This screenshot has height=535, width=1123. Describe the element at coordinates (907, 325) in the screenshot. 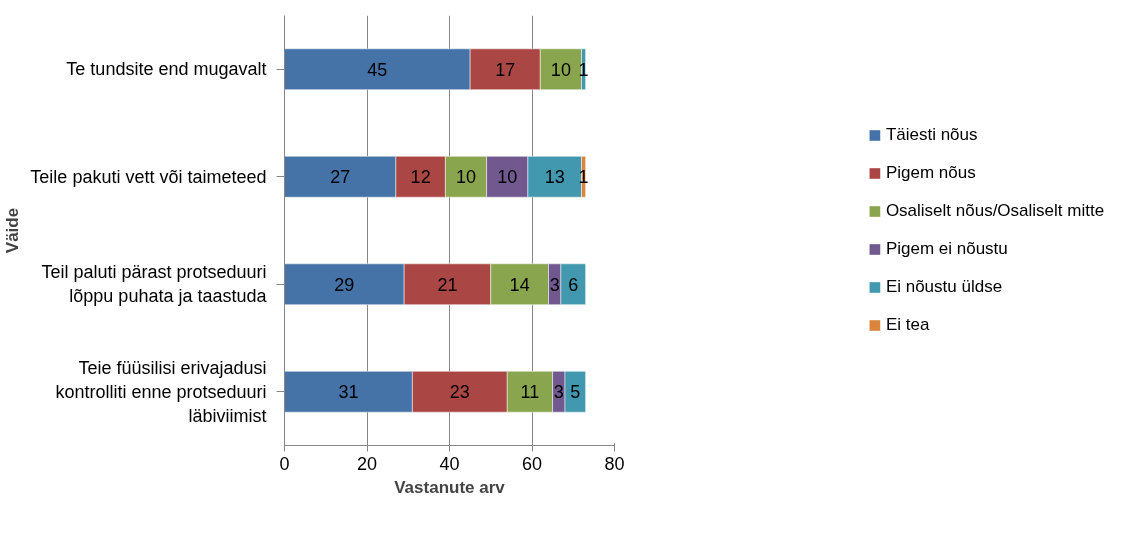

I see `legend-label: Ei tea` at that location.